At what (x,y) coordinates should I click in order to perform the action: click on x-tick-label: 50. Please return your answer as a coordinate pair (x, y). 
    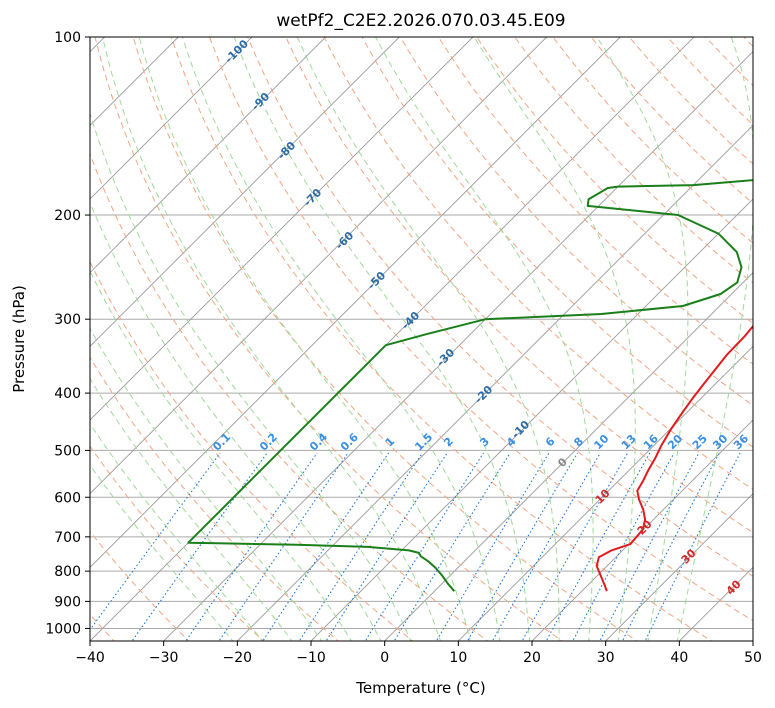
    Looking at the image, I should click on (753, 658).